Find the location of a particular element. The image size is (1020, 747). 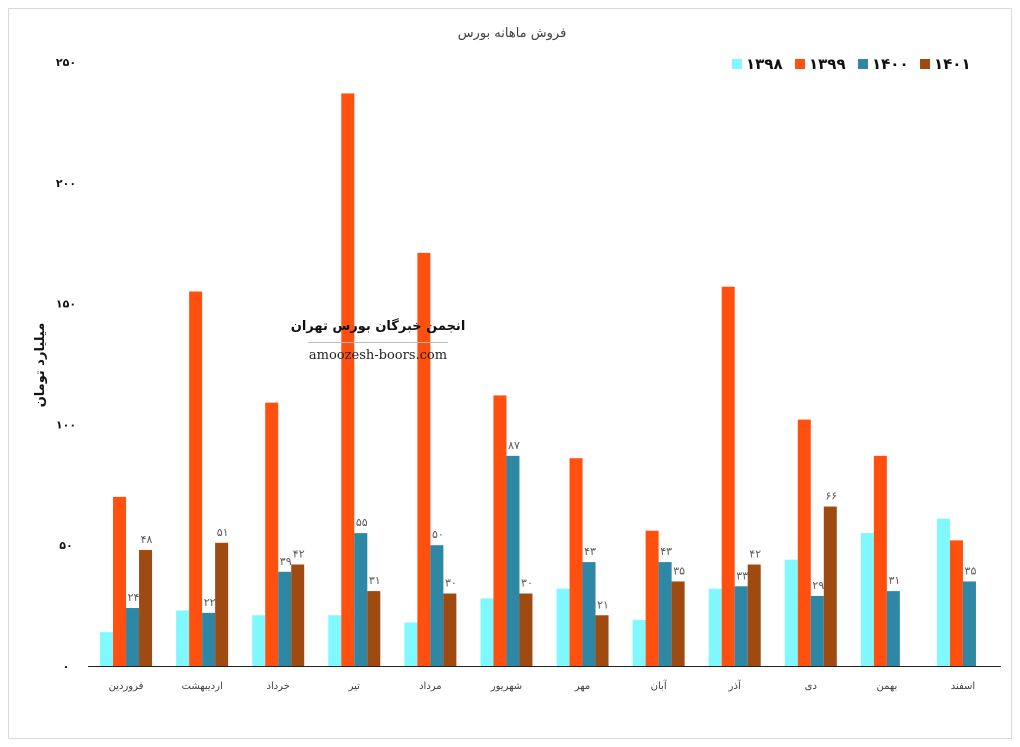

data-label: ۴۸ is located at coordinates (147, 539).